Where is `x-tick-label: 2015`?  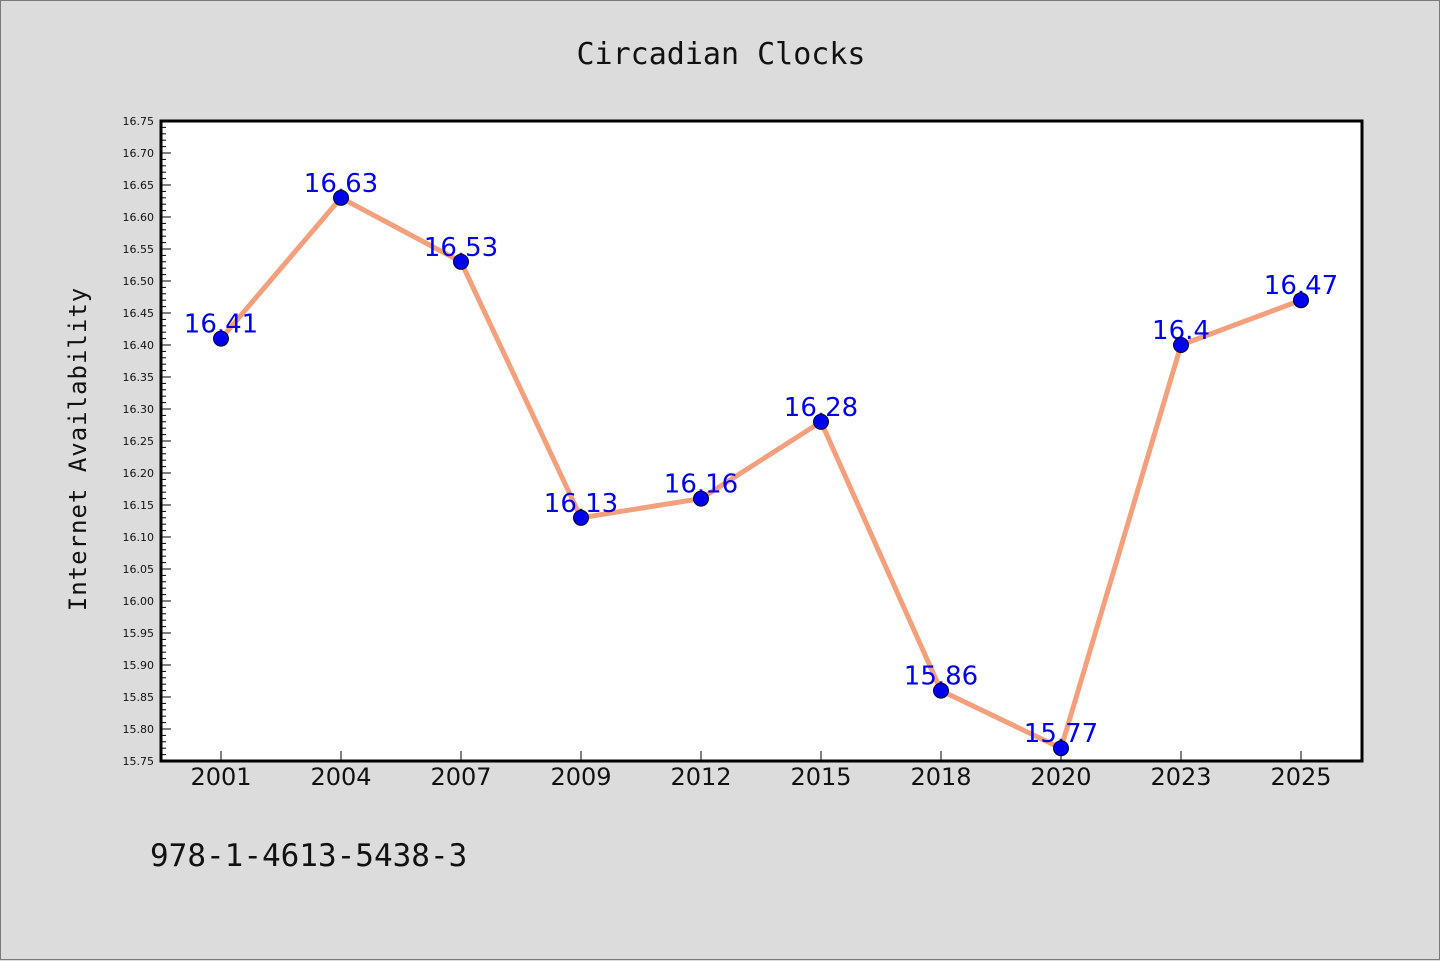 x-tick-label: 2015 is located at coordinates (820, 777).